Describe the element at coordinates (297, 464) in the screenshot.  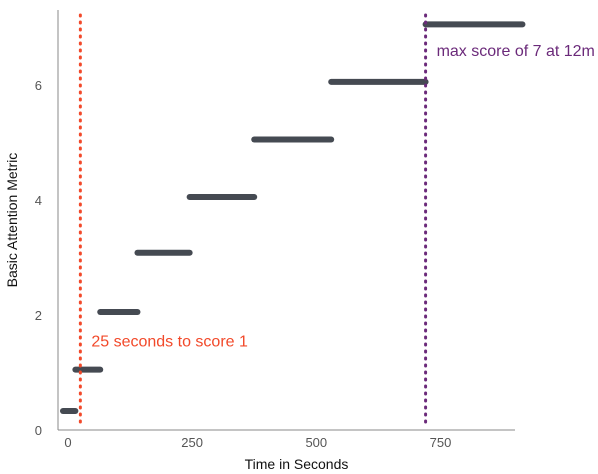
I see `x-axis-label: Time in Seconds` at that location.